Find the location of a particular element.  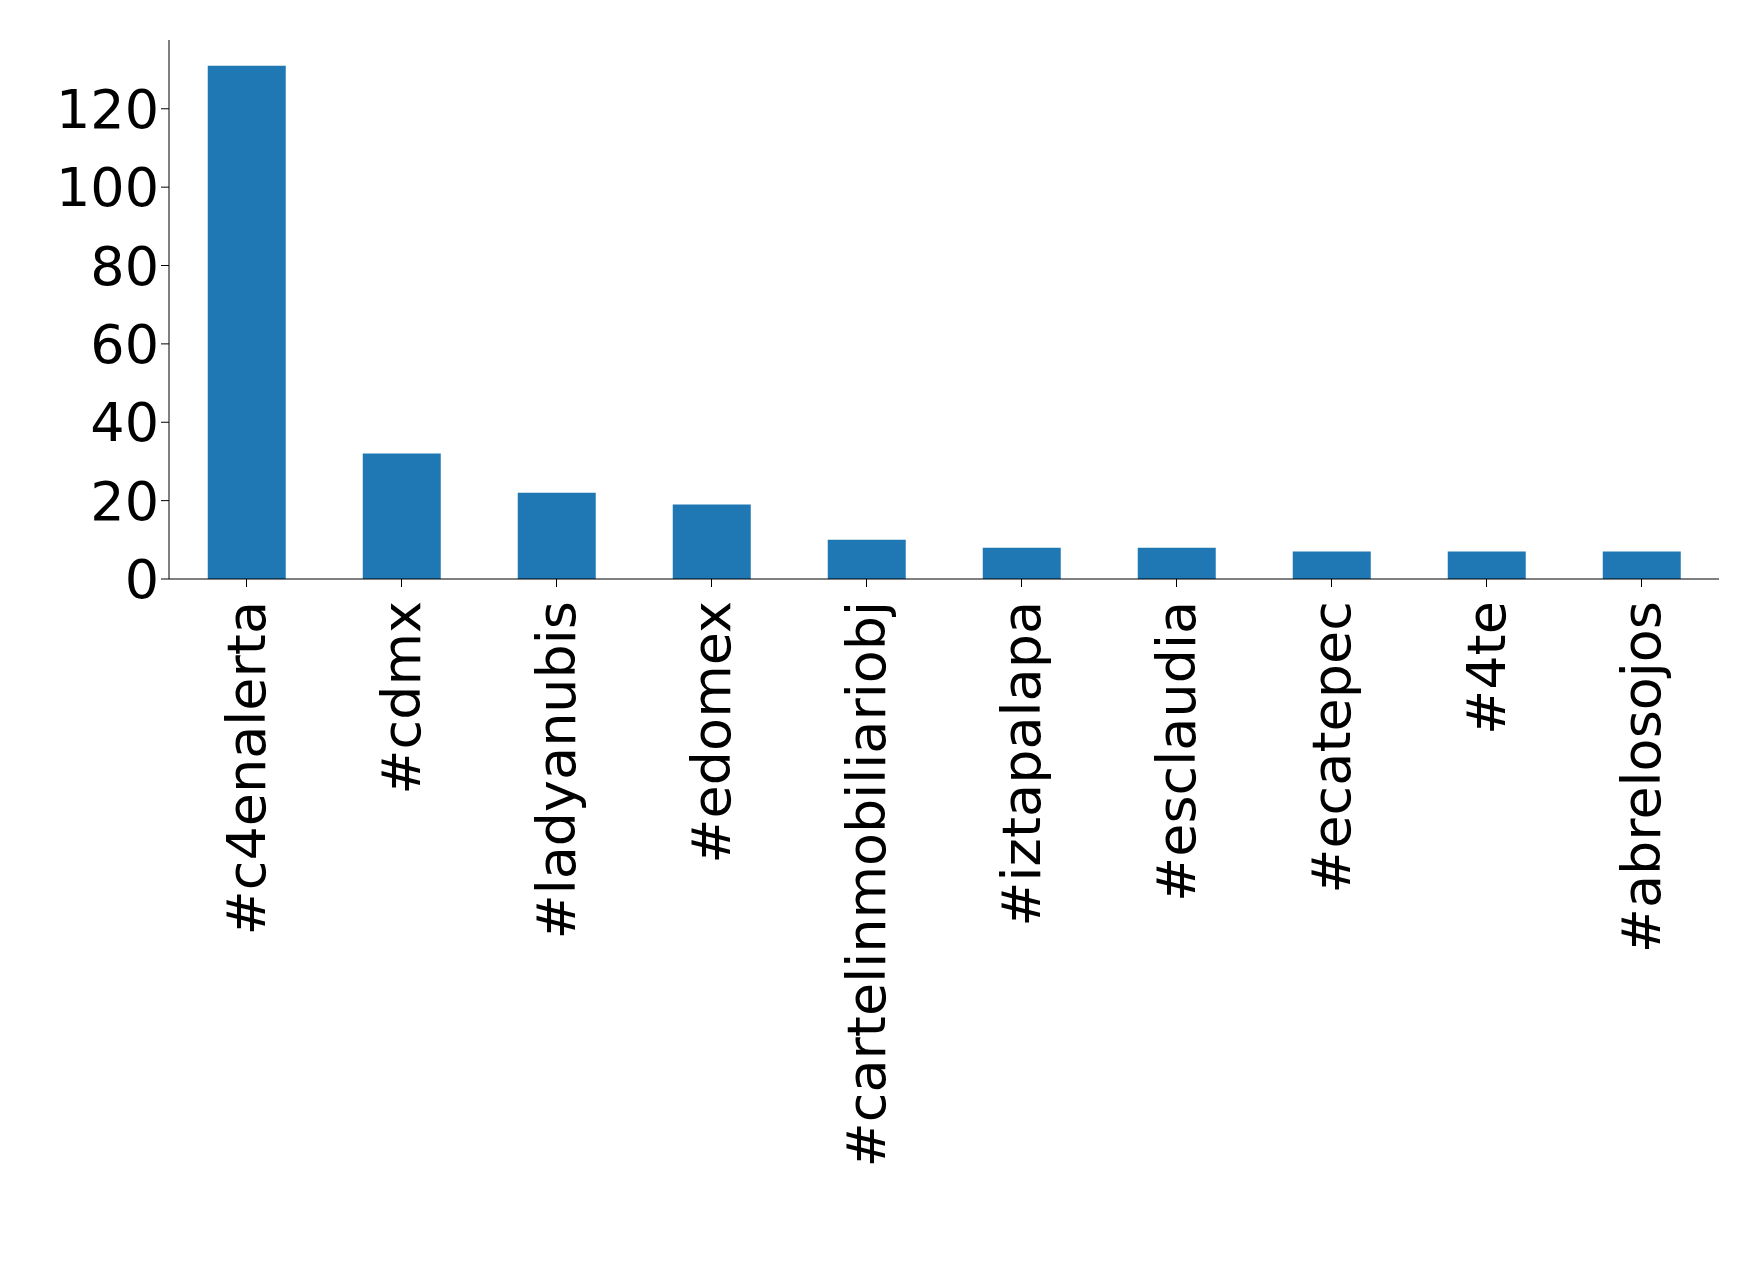

y-tick-label: 40 is located at coordinates (124, 423).